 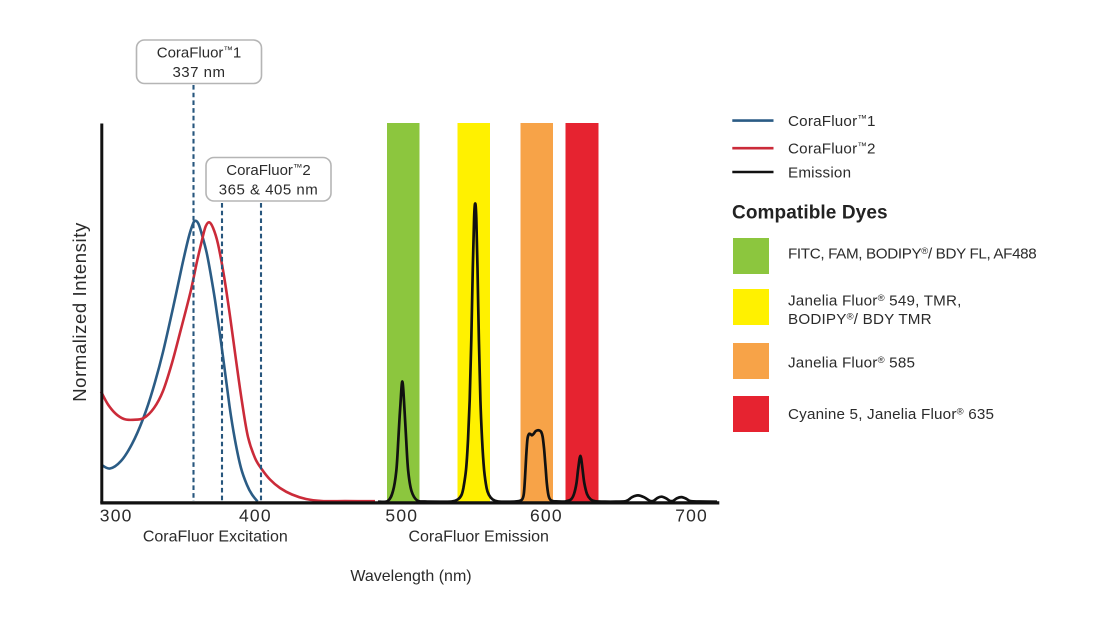 What do you see at coordinates (198, 72) in the screenshot?
I see `svg-text: 337 nm` at bounding box center [198, 72].